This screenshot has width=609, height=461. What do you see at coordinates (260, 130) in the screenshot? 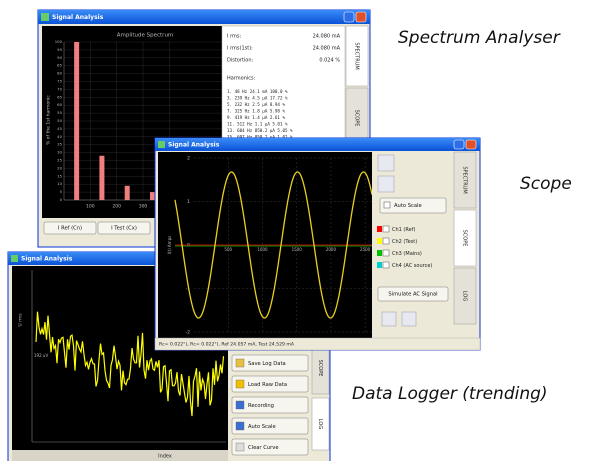
I see `harmonic-row: 13. 604 Hz 850.2 µA 5.05 %` at bounding box center [260, 130].